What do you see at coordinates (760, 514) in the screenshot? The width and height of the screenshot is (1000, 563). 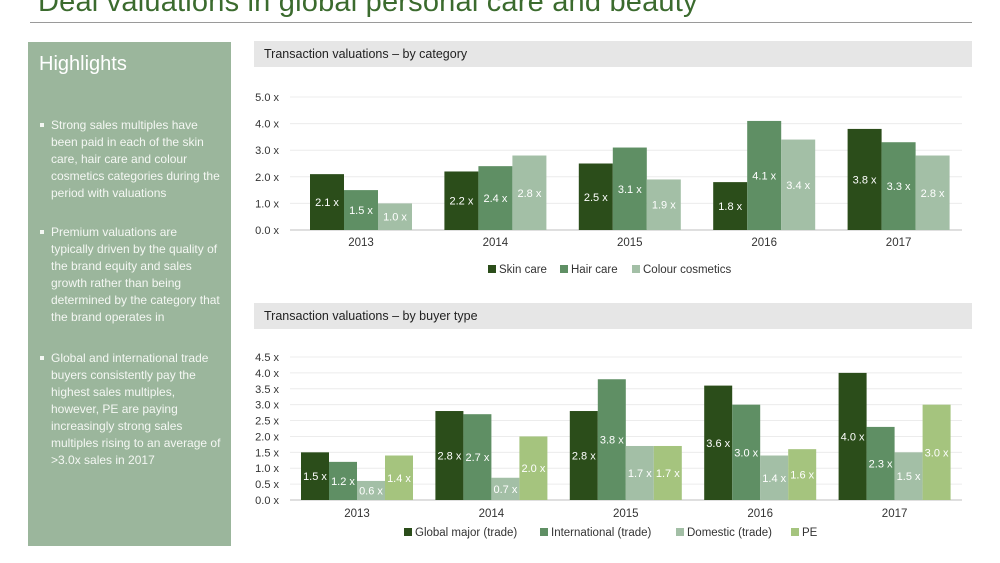 I see `buyer-category-label: 2016` at bounding box center [760, 514].